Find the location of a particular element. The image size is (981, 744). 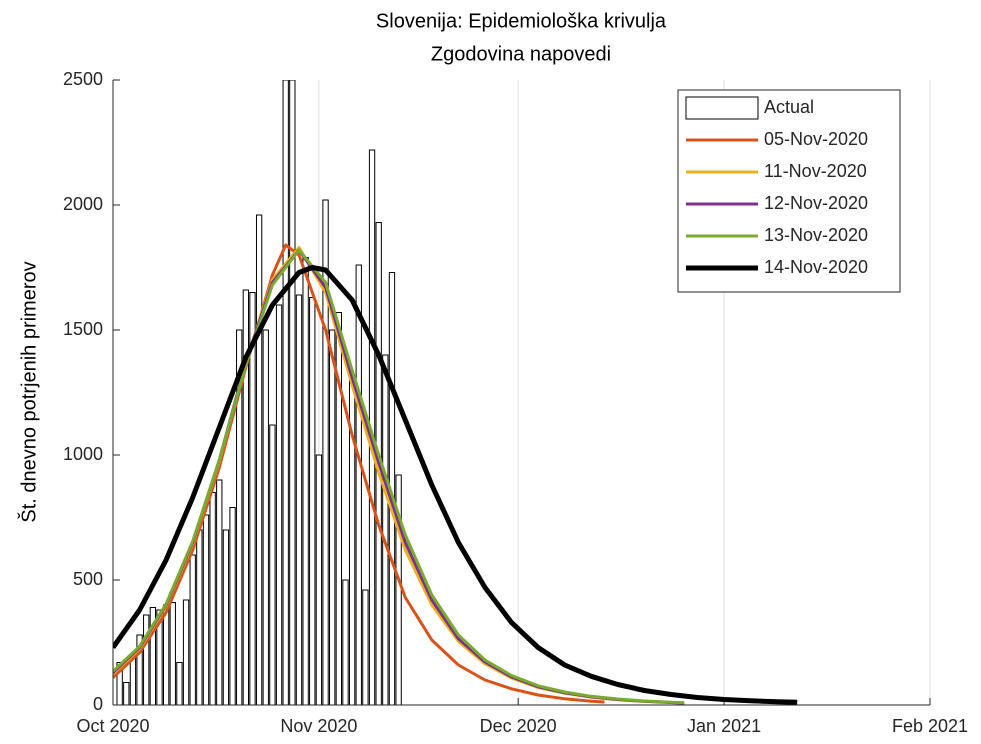

y-tick-label: 1000 is located at coordinates (83, 454).